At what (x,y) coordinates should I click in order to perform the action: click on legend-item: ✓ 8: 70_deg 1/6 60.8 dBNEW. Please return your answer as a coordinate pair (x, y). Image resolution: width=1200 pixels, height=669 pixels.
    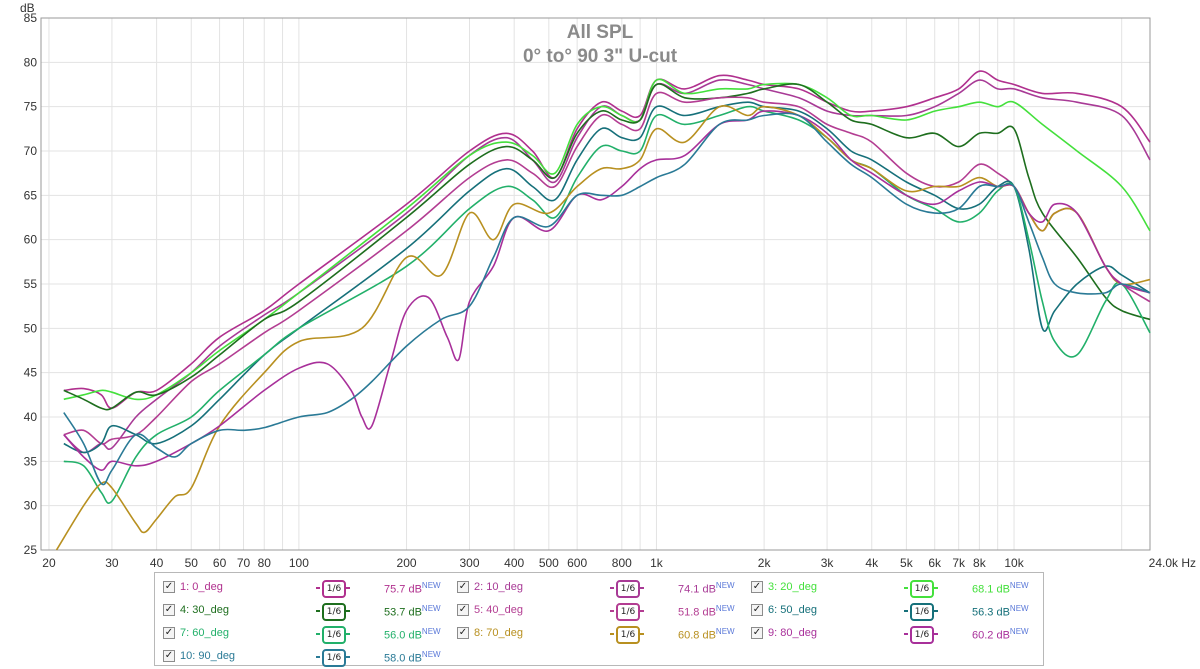
    Looking at the image, I should click on (602, 634).